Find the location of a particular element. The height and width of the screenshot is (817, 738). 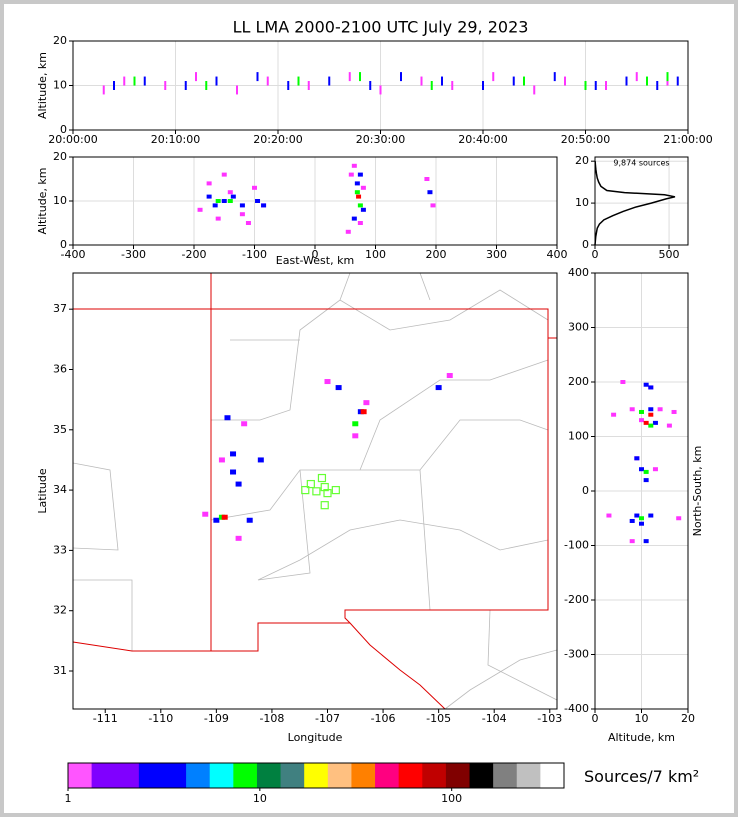

x-tick-label: 300 is located at coordinates (496, 254).